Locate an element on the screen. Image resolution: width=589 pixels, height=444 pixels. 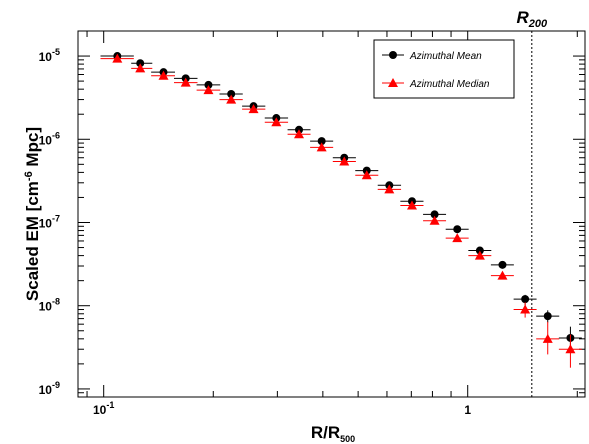
r200-label: R200 is located at coordinates (532, 19).